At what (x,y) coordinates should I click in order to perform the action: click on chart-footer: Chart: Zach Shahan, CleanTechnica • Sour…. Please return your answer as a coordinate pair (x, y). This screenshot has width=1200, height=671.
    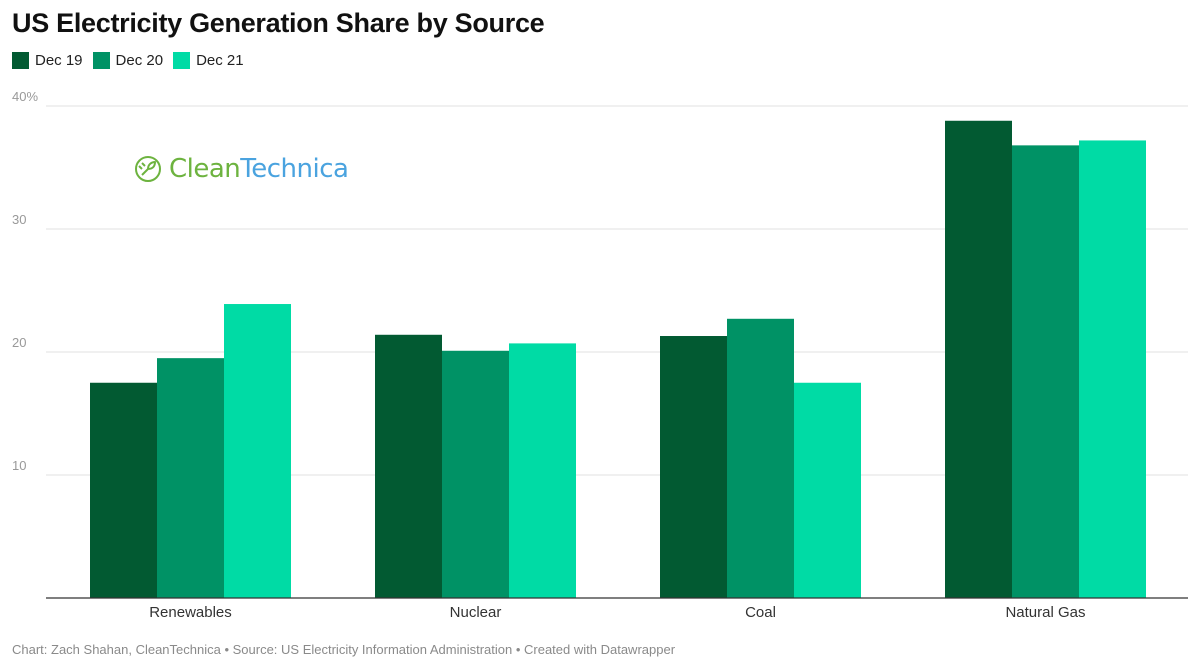
    Looking at the image, I should click on (344, 649).